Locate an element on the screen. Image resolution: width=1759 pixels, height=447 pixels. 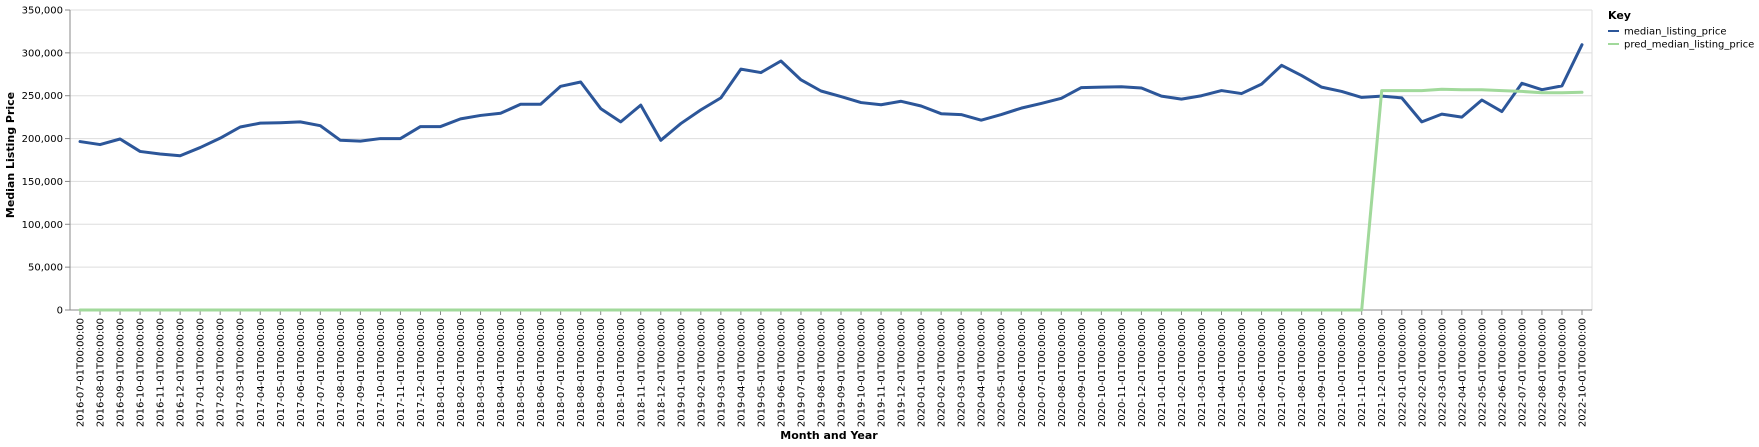
x-tick-label: 2021-06-01T00:00:00 is located at coordinates (1262, 372).